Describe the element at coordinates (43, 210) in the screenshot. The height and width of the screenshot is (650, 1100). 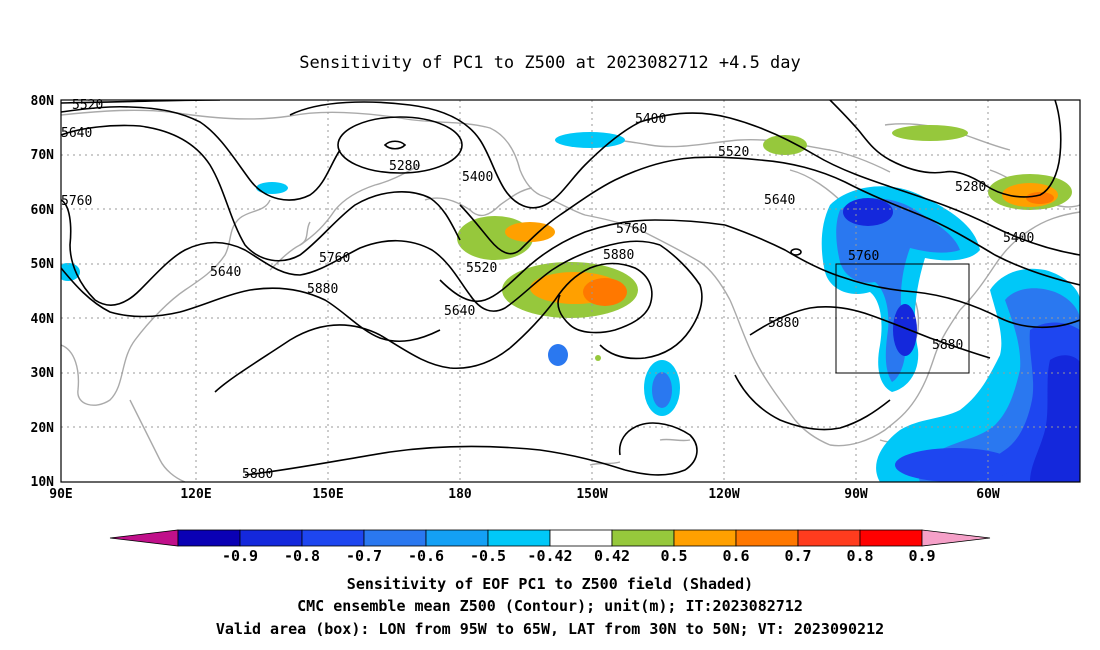
I see `lat-label: 60N` at that location.